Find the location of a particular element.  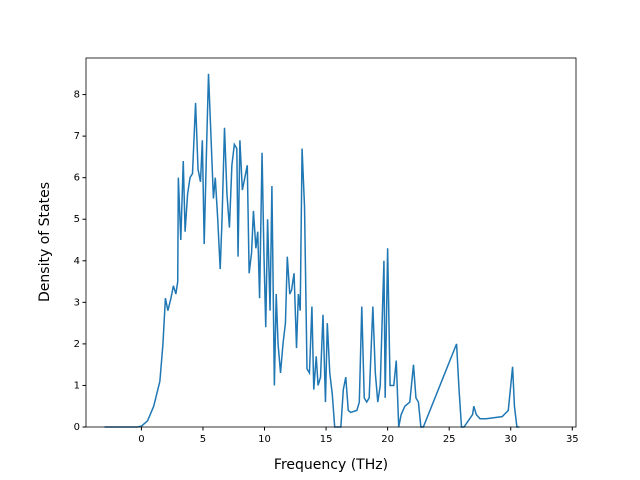

y-tick-label: 8 is located at coordinates (77, 95).